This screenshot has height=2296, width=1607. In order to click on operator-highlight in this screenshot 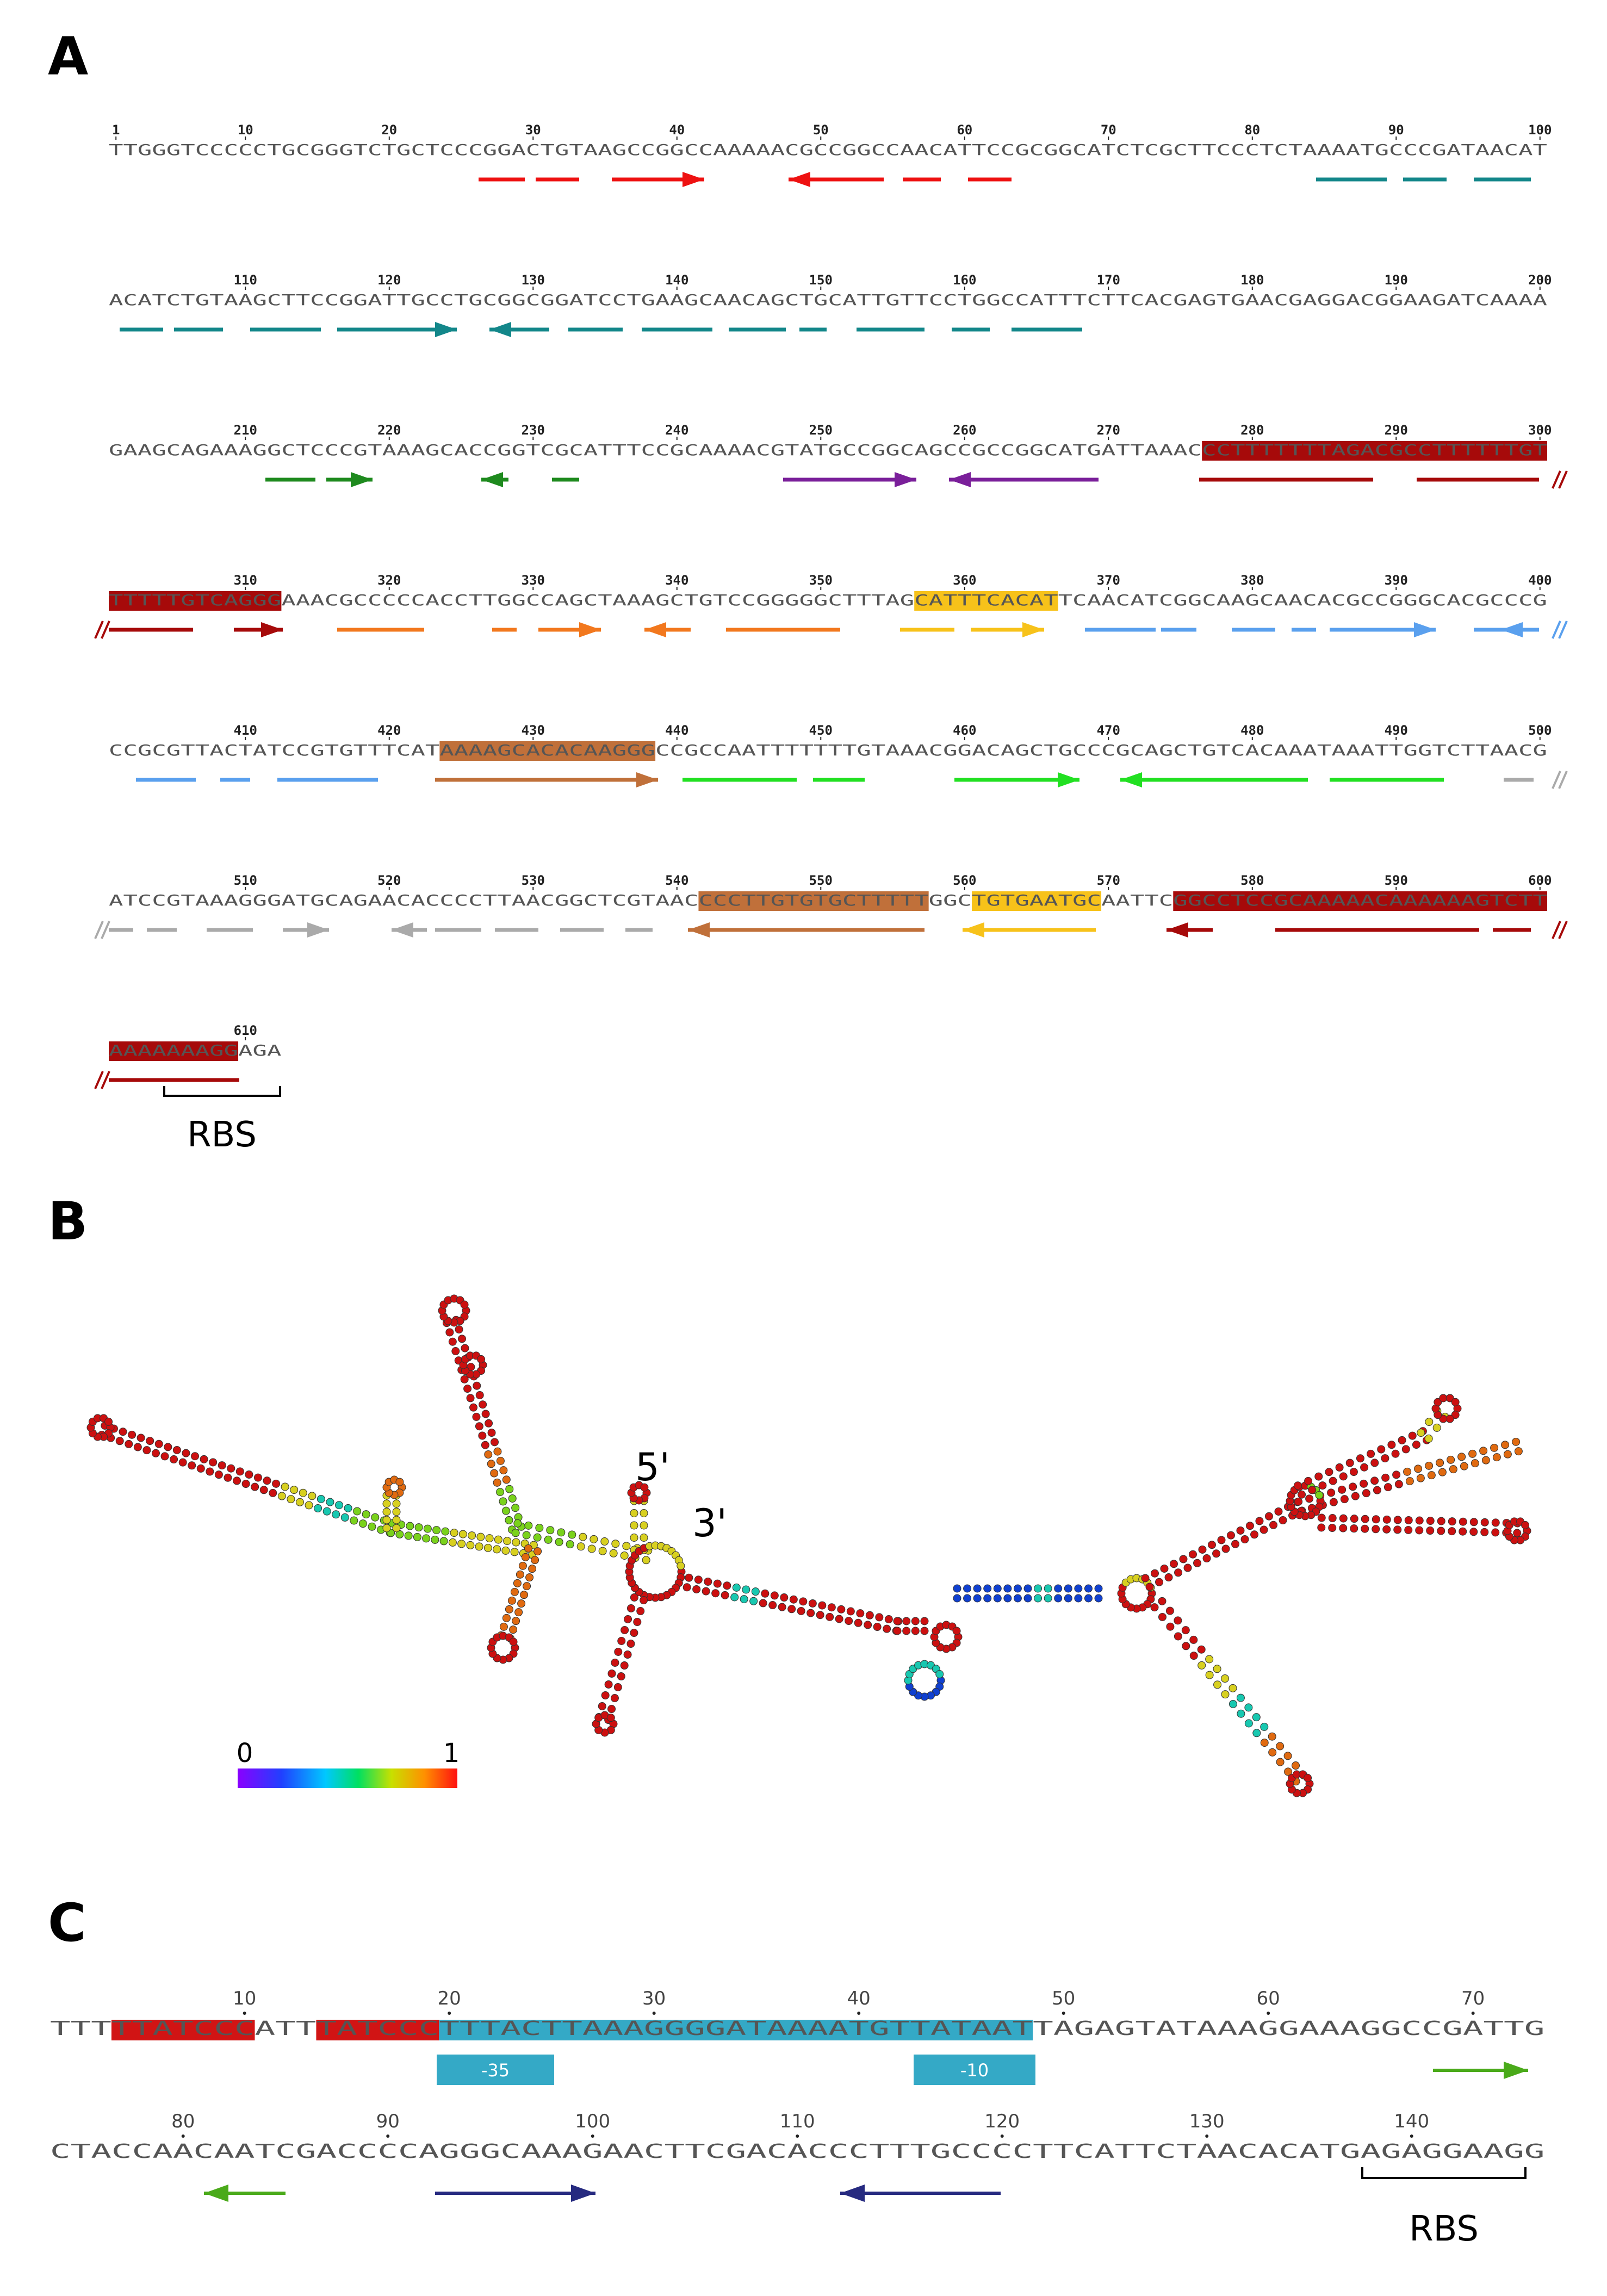, I will do `click(183, 2030)`.